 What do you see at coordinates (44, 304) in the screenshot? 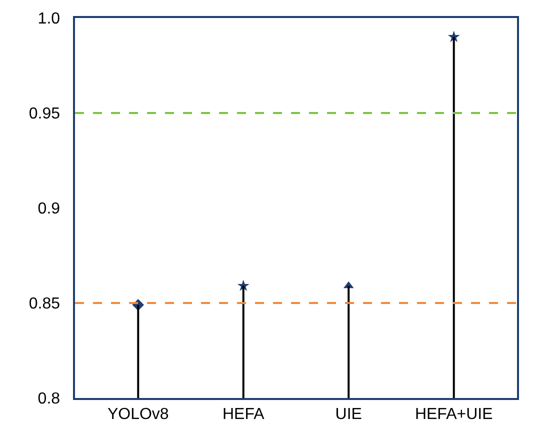
I see `y-tick-label: 0.85` at bounding box center [44, 304].